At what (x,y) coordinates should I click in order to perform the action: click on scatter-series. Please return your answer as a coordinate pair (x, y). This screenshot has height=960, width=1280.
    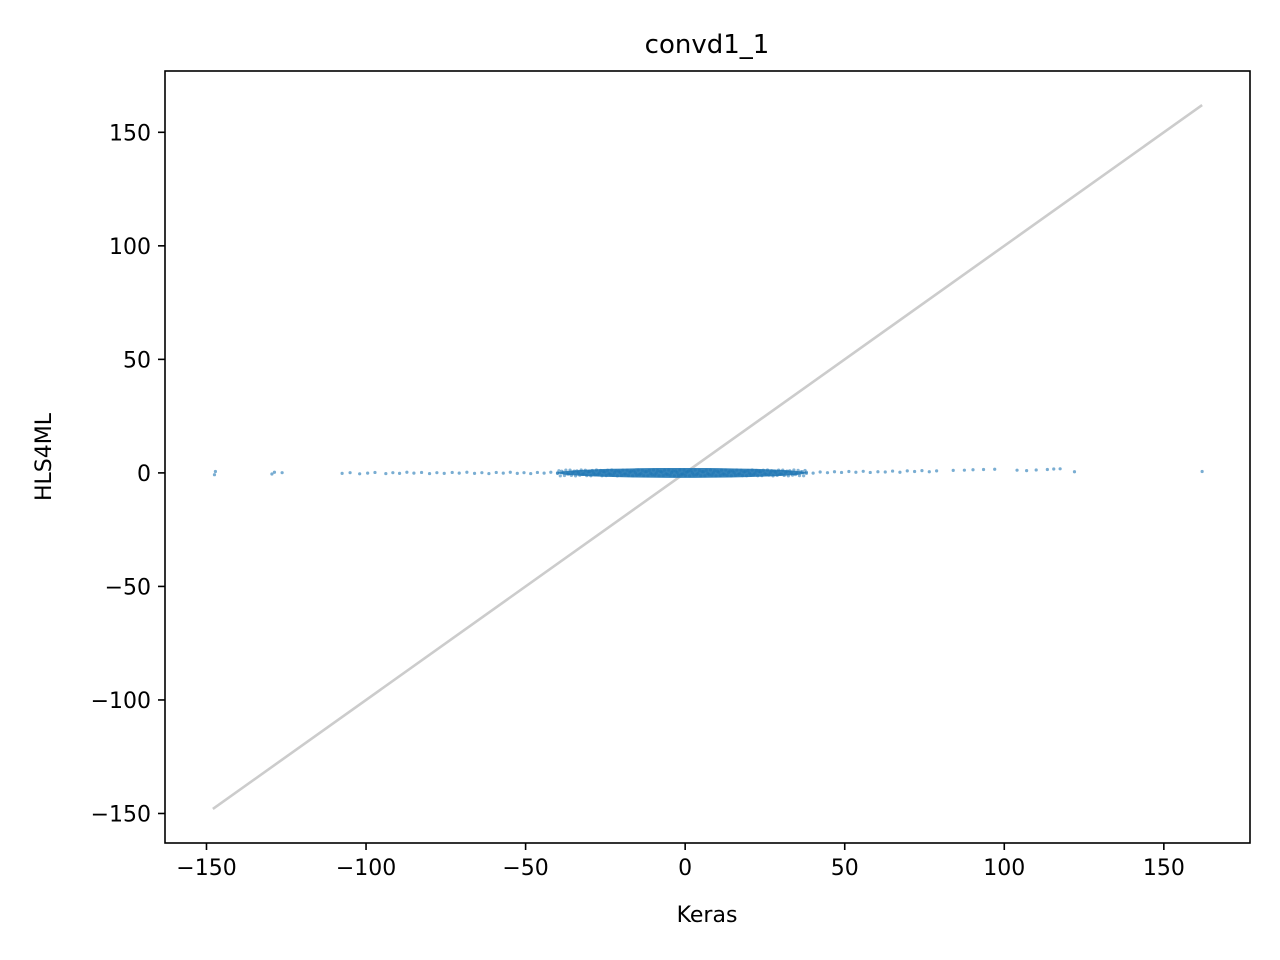
    Looking at the image, I should click on (708, 472).